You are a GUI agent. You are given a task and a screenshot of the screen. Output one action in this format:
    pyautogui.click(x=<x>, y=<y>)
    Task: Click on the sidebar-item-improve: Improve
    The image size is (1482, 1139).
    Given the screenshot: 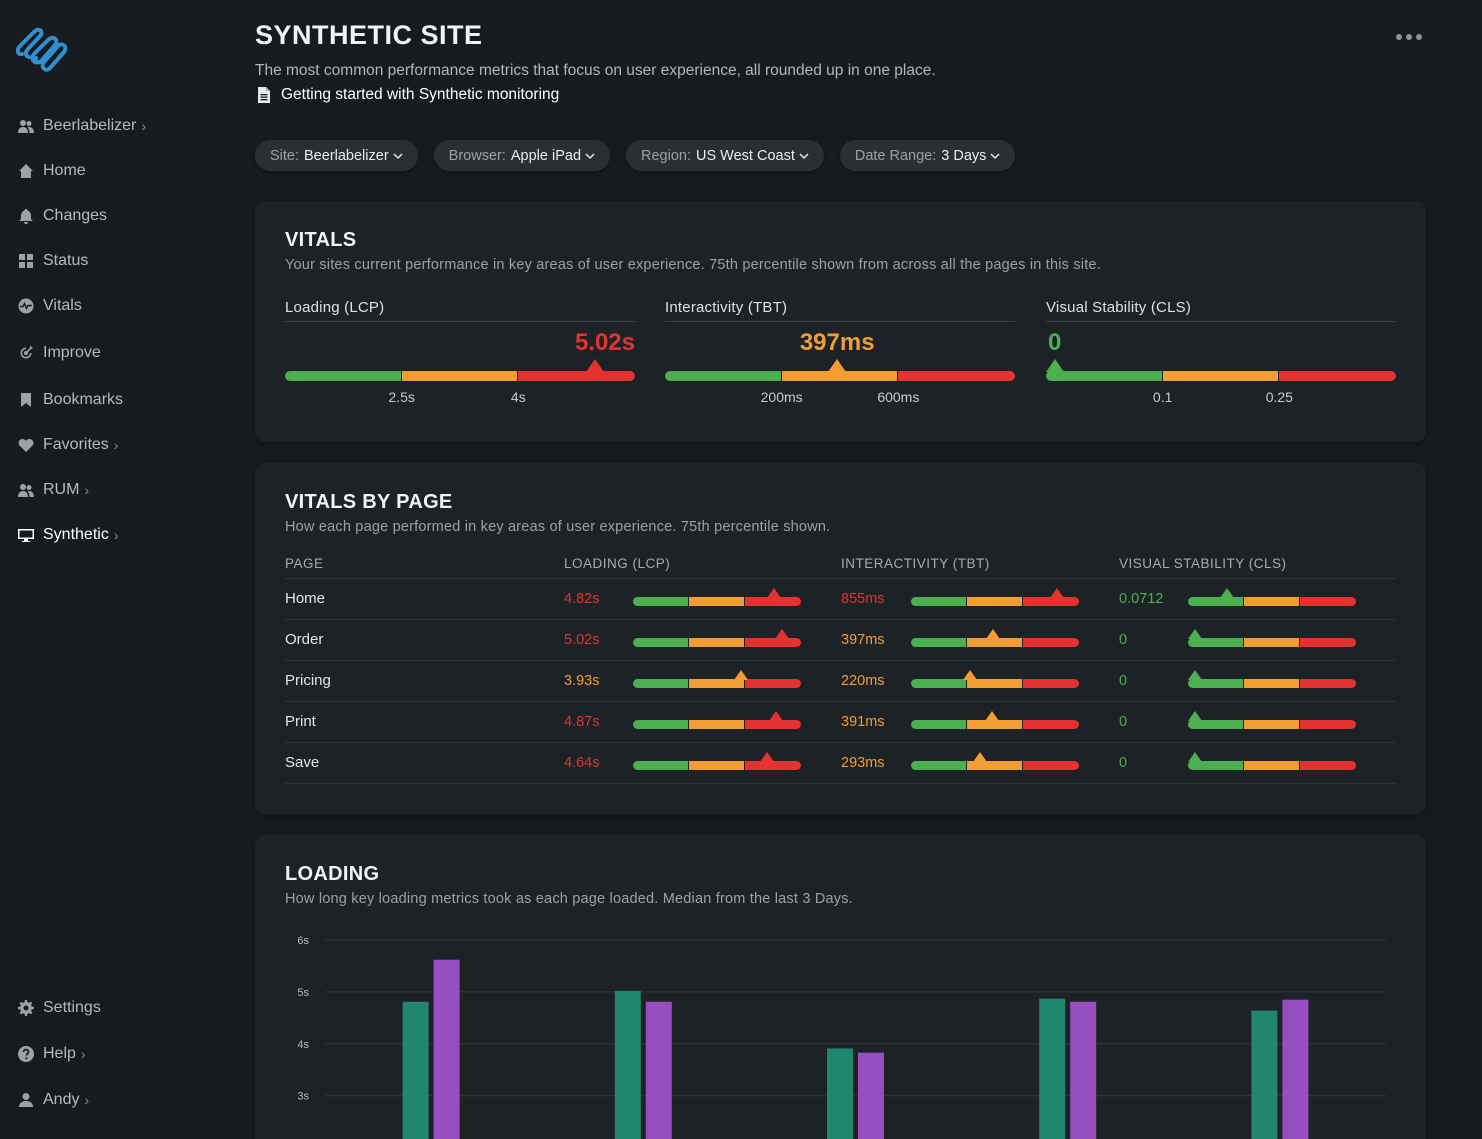 What is the action you would take?
    pyautogui.click(x=59, y=353)
    